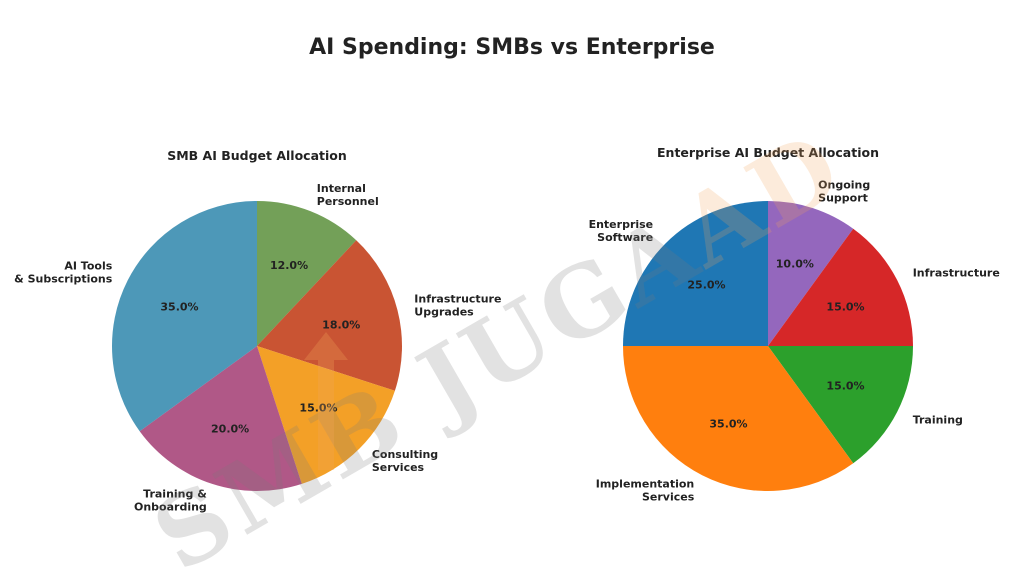  Describe the element at coordinates (230, 429) in the screenshot. I see `smb-pct-label-training-and-onboarding: 20.0%` at that location.